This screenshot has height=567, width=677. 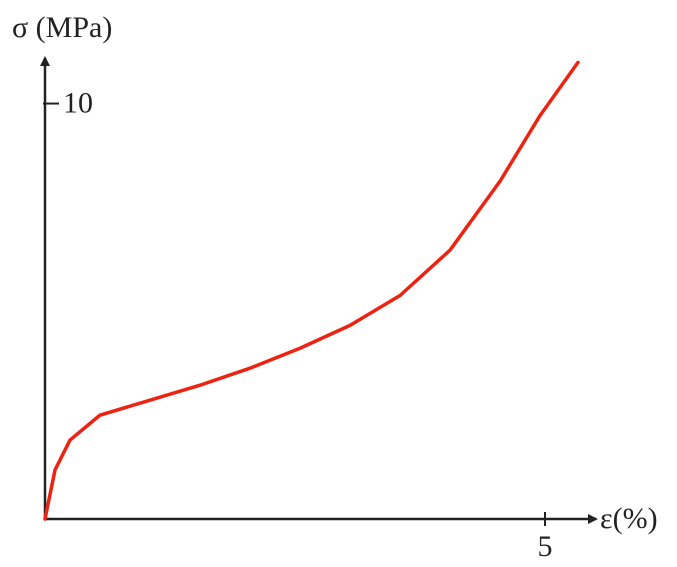 What do you see at coordinates (62, 27) in the screenshot?
I see `y-axis-label: σ (MPa)` at bounding box center [62, 27].